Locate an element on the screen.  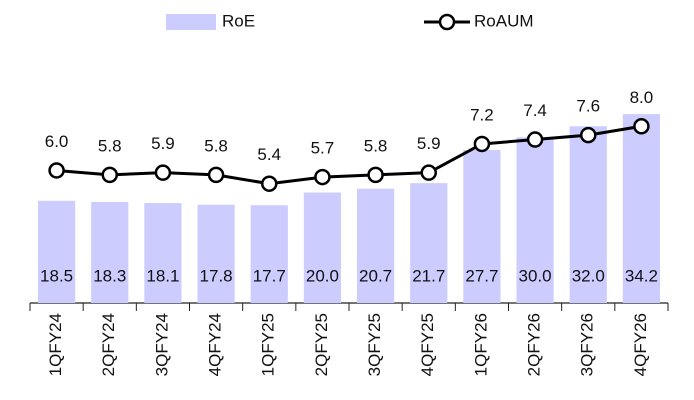
x-tick-label: 4QFY26 is located at coordinates (640, 344).